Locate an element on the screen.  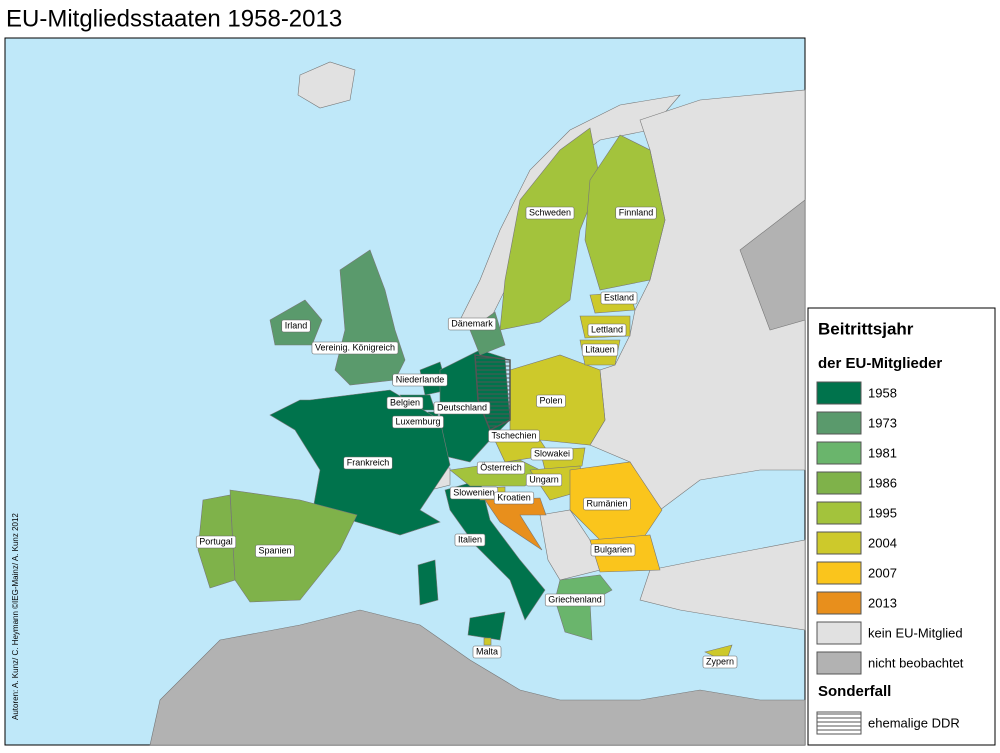
legend-label: 1973 is located at coordinates (882, 422).